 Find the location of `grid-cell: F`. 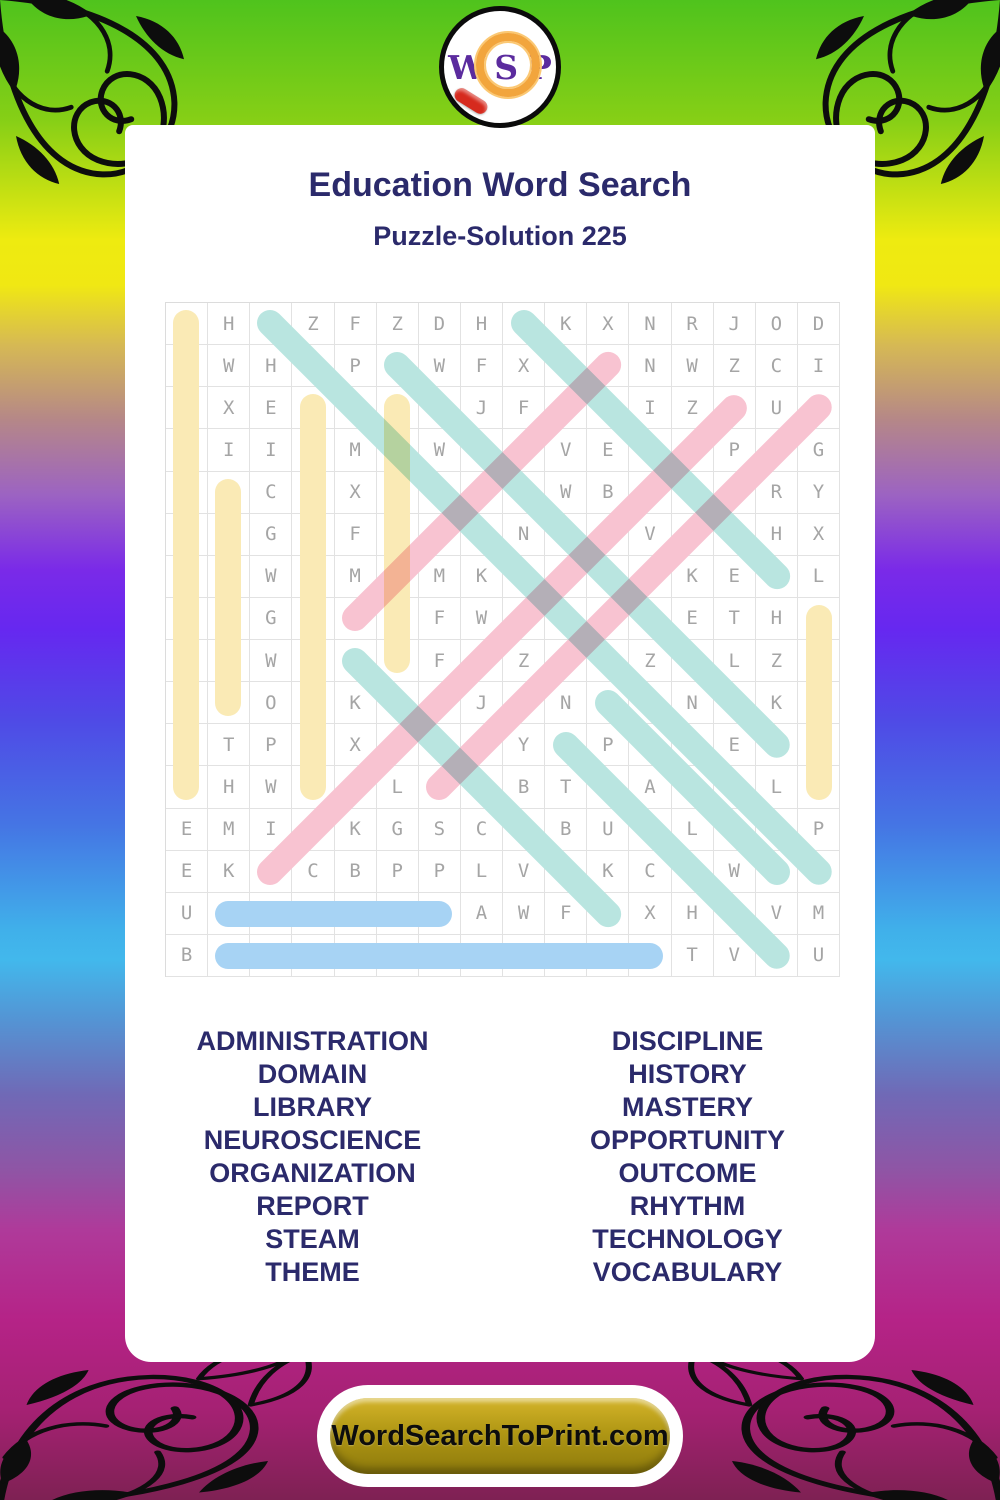

grid-cell: F is located at coordinates (355, 534).